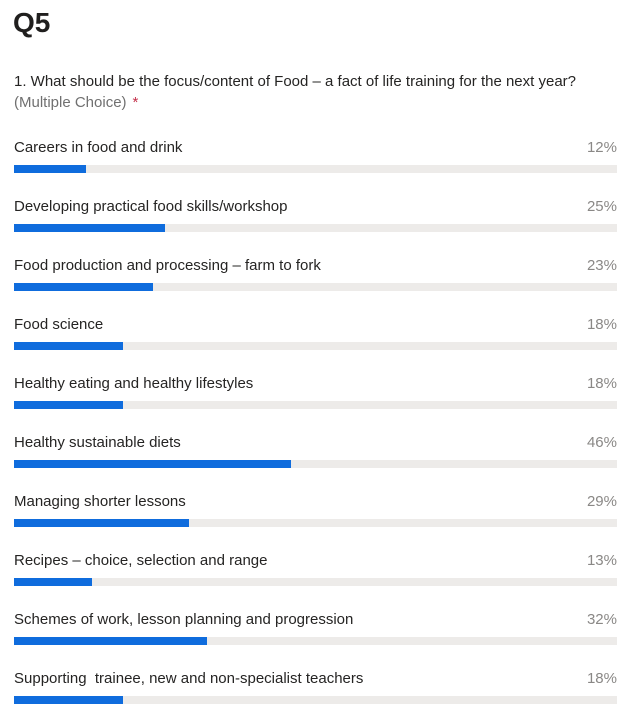 The width and height of the screenshot is (635, 721). What do you see at coordinates (70, 102) in the screenshot?
I see `question-type-label: (Multiple Choice)` at bounding box center [70, 102].